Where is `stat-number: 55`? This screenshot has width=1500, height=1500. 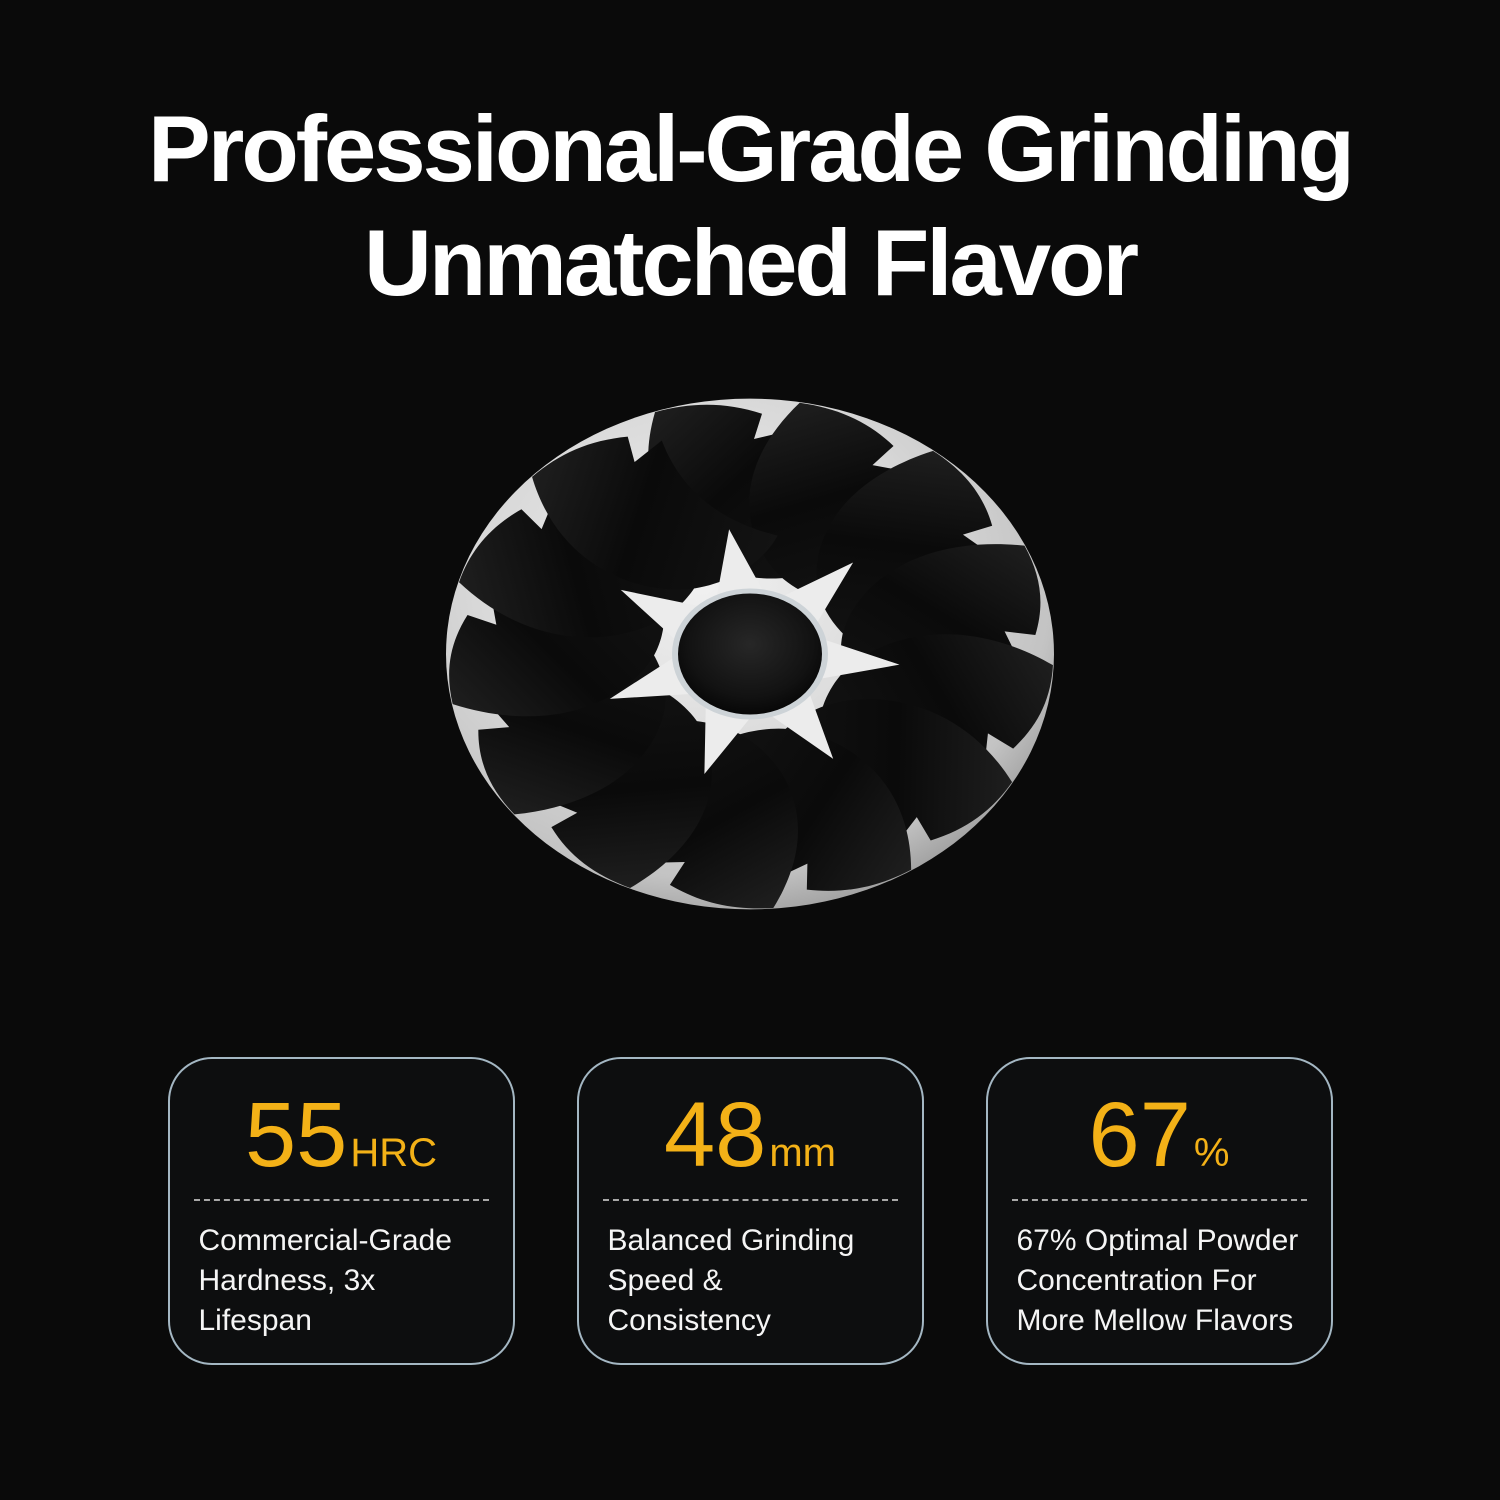 stat-number: 55 is located at coordinates (296, 1135).